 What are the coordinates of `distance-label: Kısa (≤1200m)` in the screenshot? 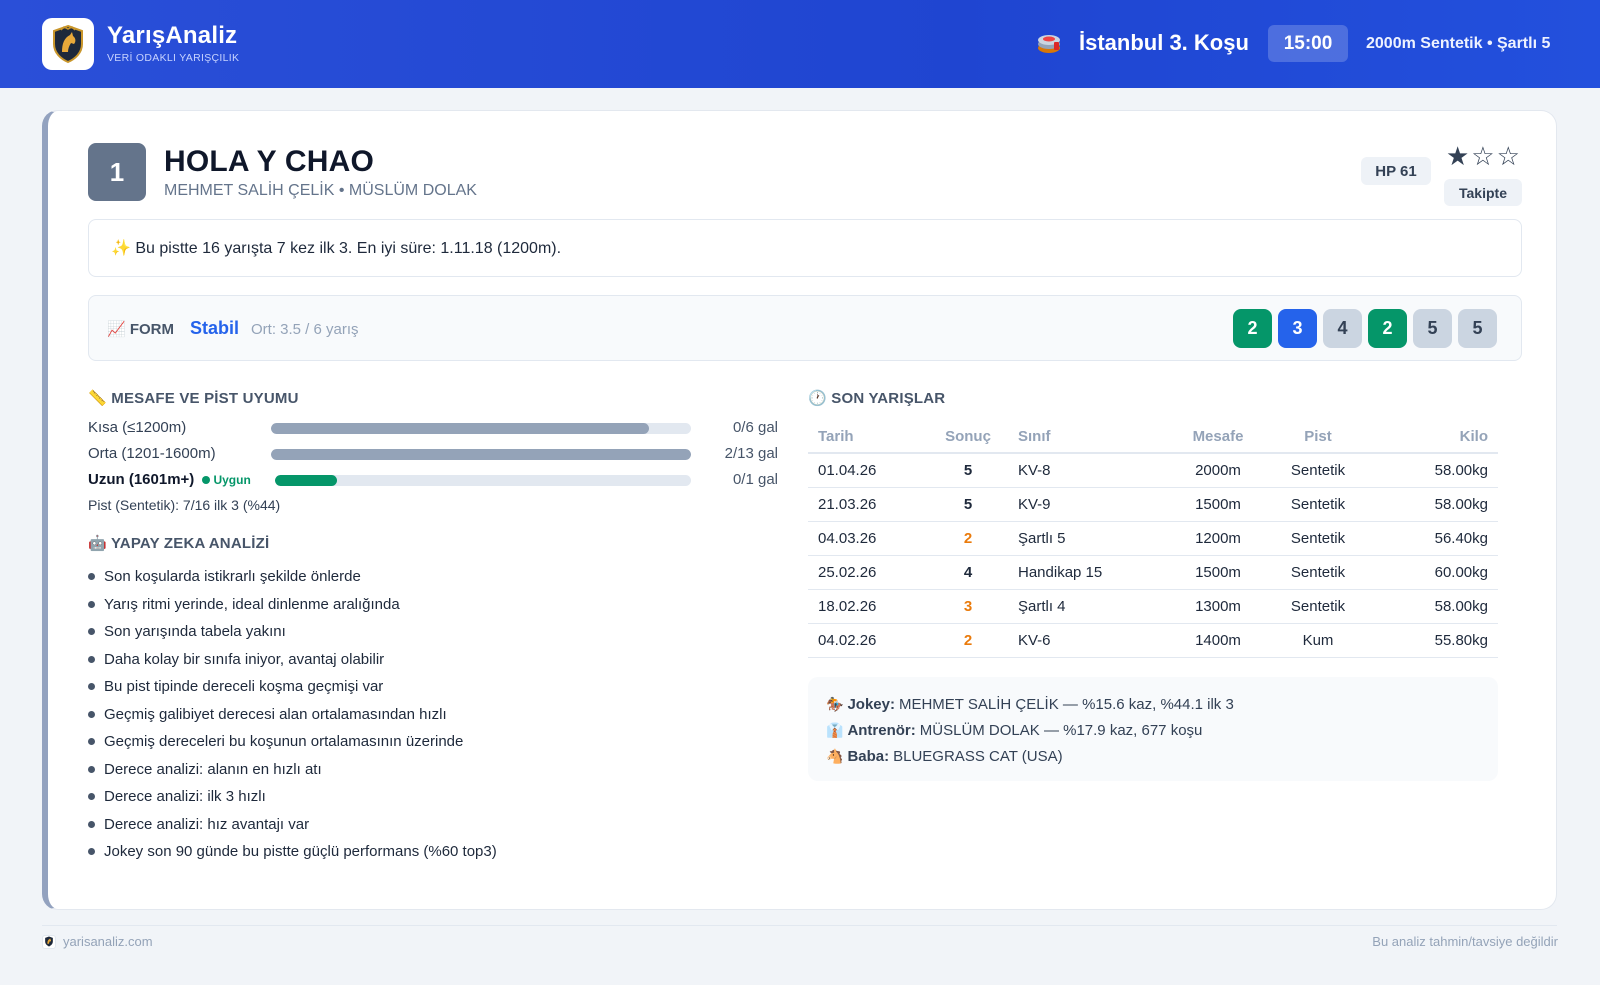 It's located at (137, 427).